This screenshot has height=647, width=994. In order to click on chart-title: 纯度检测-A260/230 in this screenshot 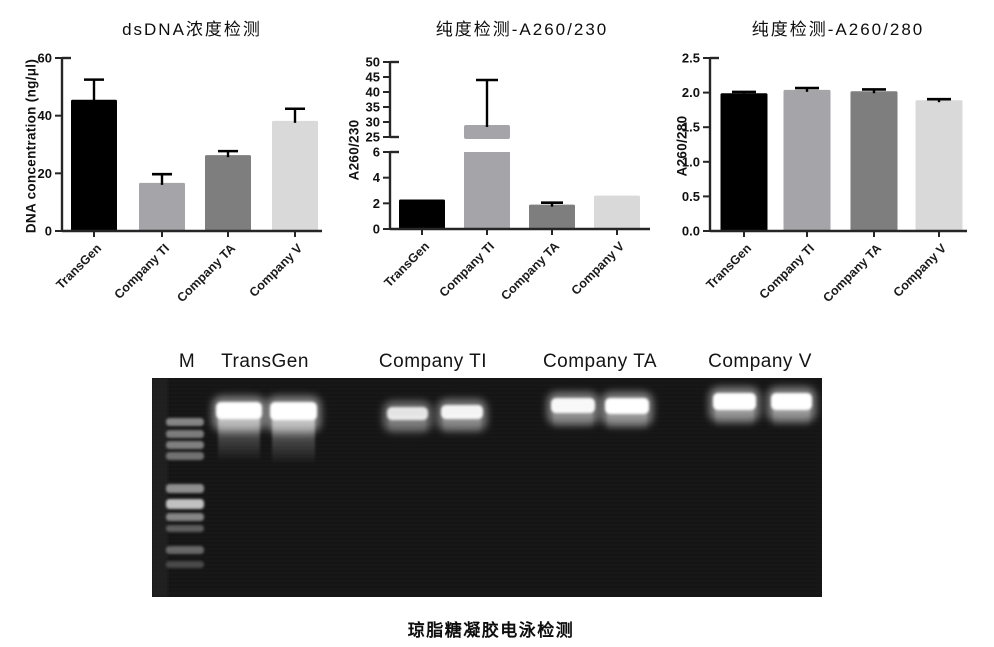, I will do `click(522, 29)`.